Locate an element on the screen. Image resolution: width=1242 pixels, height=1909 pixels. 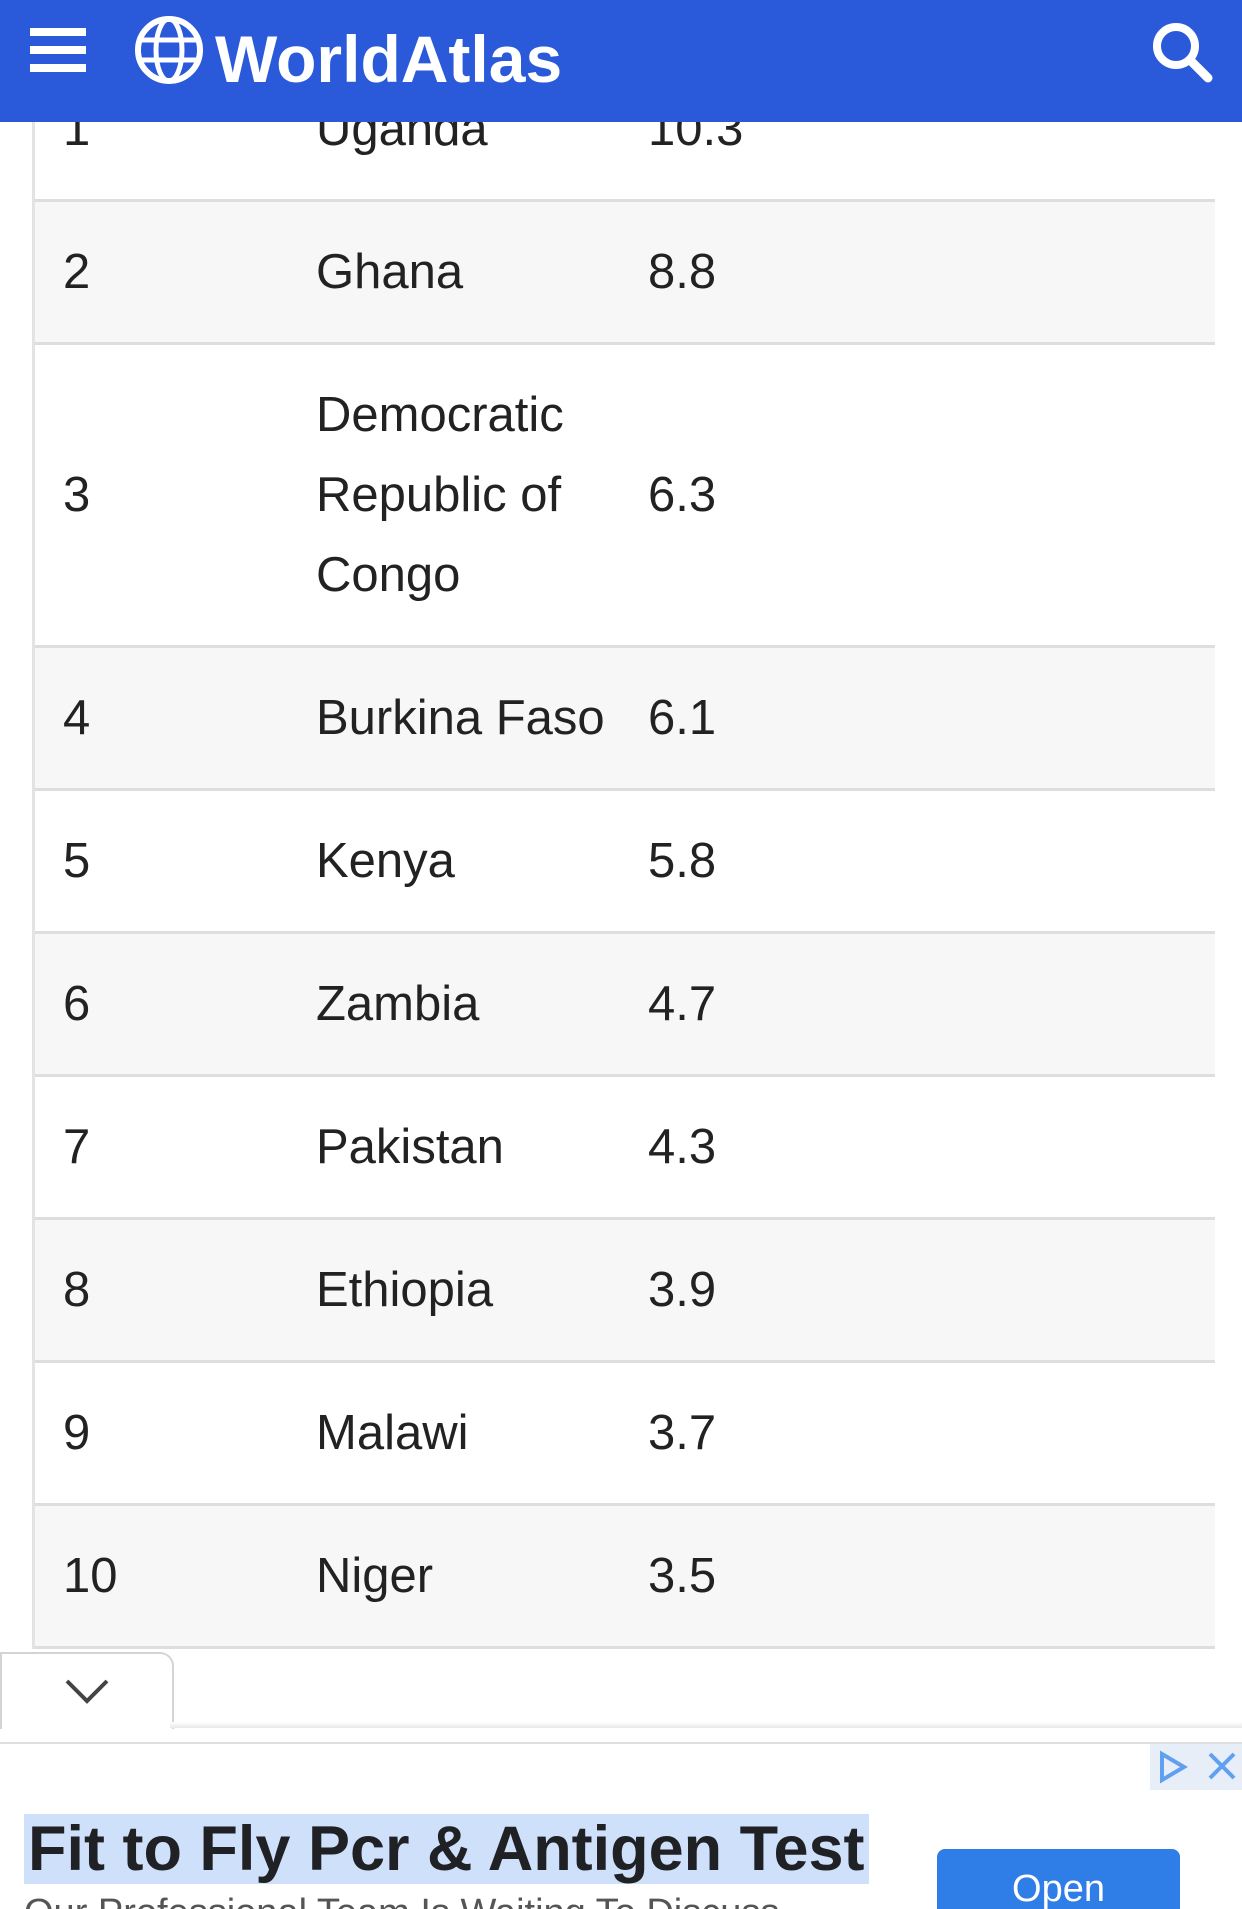
logo-icon is located at coordinates (169, 50).